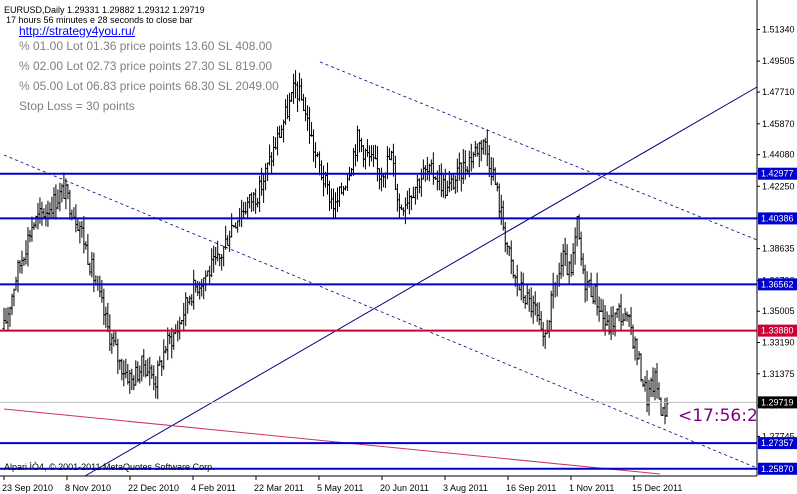  I want to click on level-price-label: 1.25870, so click(777, 469).